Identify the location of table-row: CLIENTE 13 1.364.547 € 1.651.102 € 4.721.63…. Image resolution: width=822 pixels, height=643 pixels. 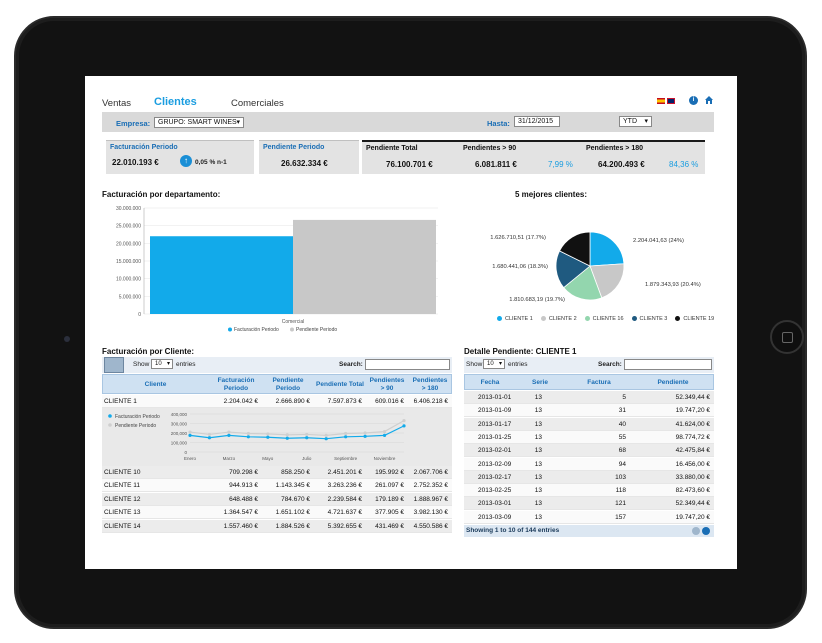
(277, 513).